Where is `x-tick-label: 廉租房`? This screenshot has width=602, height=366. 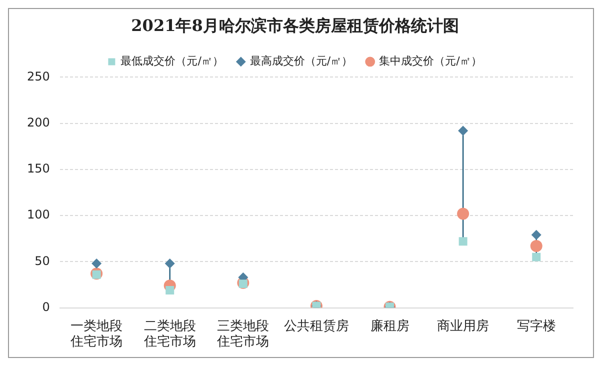 x-tick-label: 廉租房 is located at coordinates (390, 326).